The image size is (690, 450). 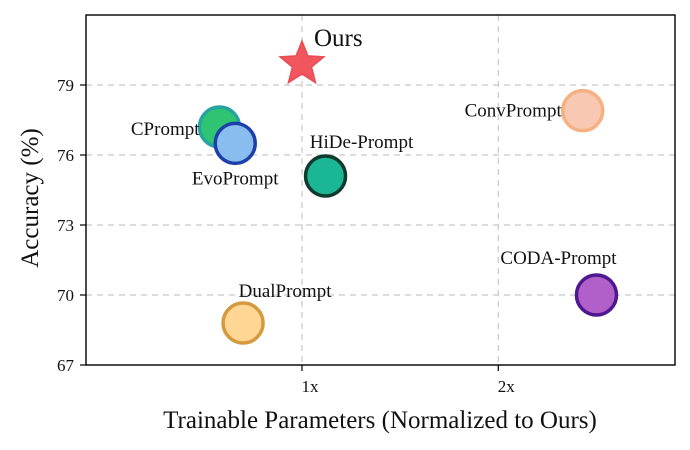 What do you see at coordinates (65, 155) in the screenshot?
I see `y-tick-label: 76` at bounding box center [65, 155].